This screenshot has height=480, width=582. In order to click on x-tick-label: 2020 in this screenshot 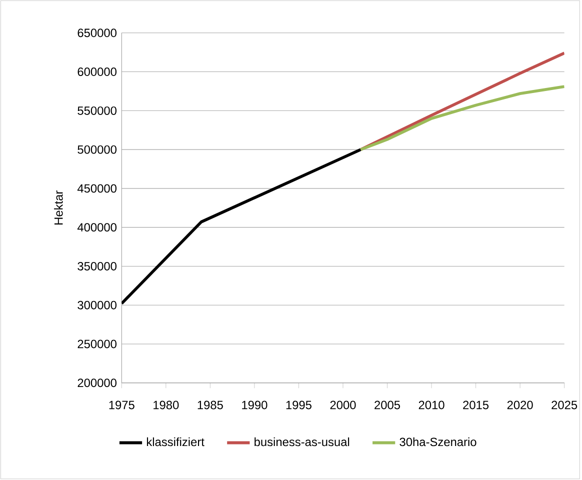, I will do `click(520, 405)`.